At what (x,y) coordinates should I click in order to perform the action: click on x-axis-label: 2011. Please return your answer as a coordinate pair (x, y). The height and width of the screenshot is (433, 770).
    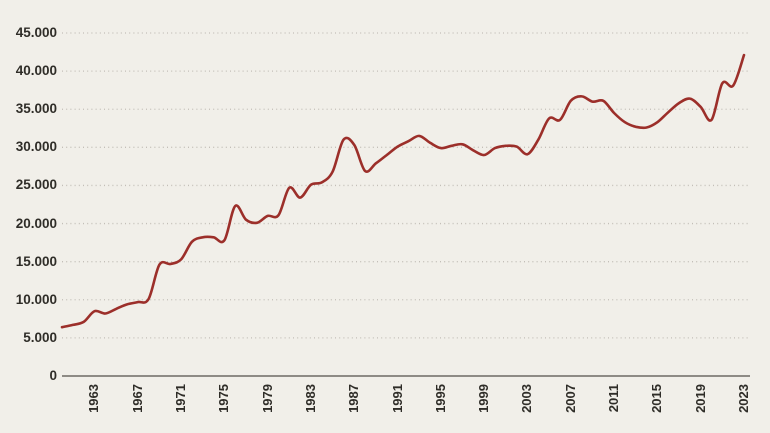
    Looking at the image, I should click on (614, 398).